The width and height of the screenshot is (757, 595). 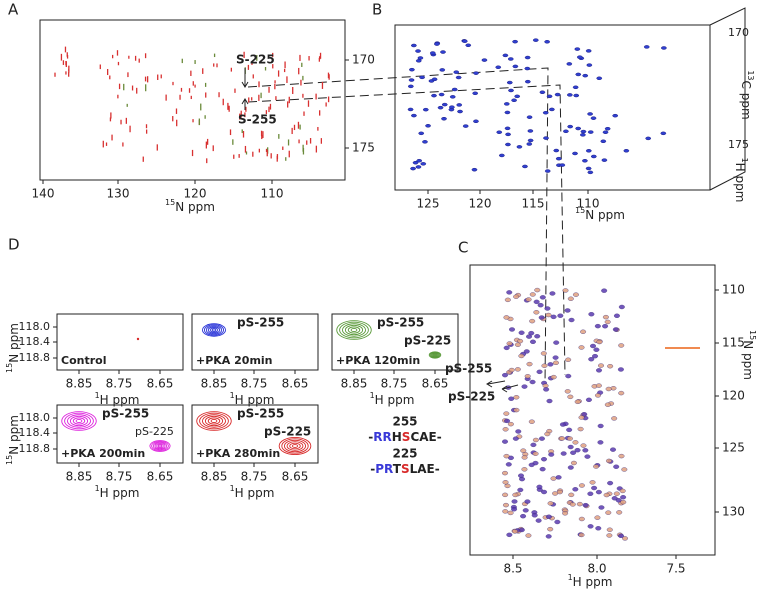 I want to click on annotation: pS-225, so click(x=471, y=397).